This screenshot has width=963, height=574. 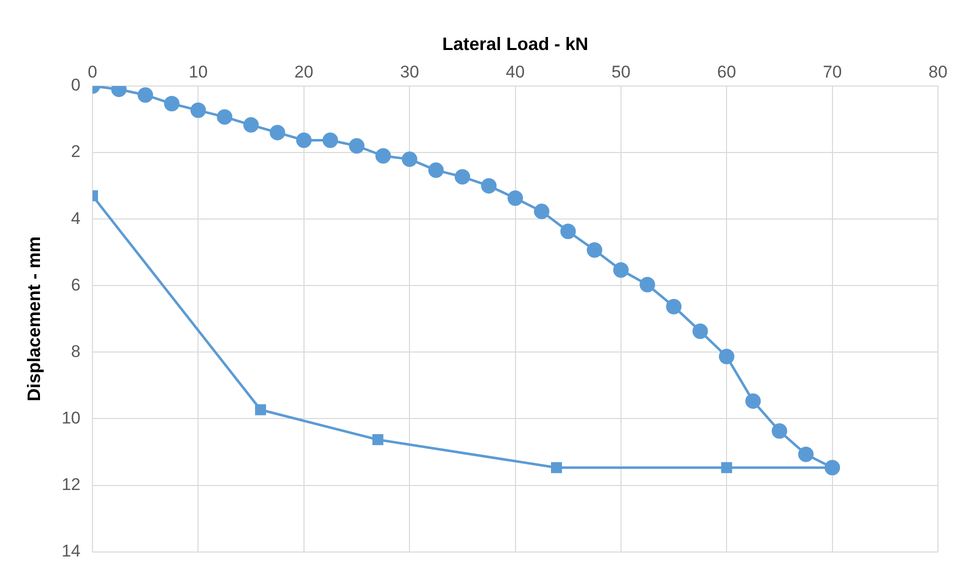 What do you see at coordinates (726, 72) in the screenshot?
I see `x-tick-label: 60` at bounding box center [726, 72].